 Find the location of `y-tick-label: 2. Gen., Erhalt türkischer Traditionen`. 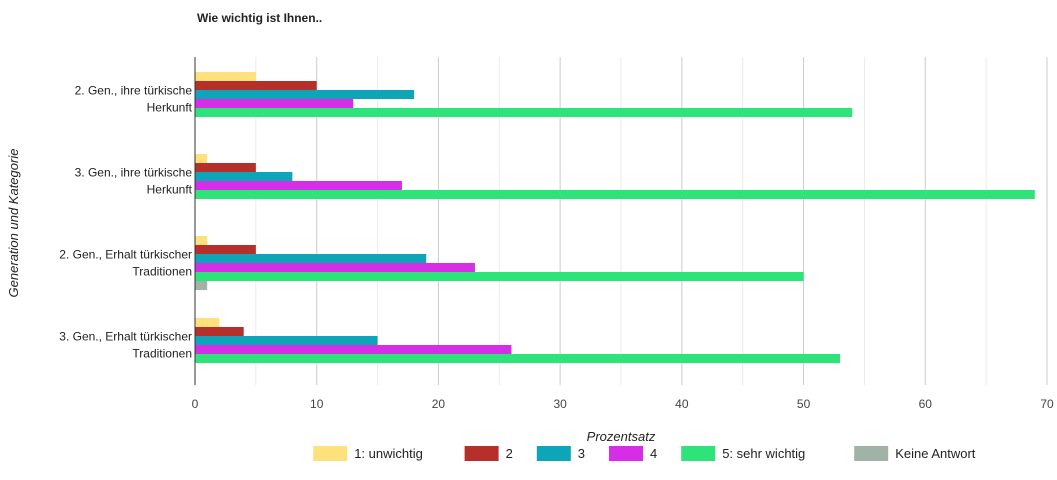

y-tick-label: 2. Gen., Erhalt türkischer Traditionen is located at coordinates (125, 263).